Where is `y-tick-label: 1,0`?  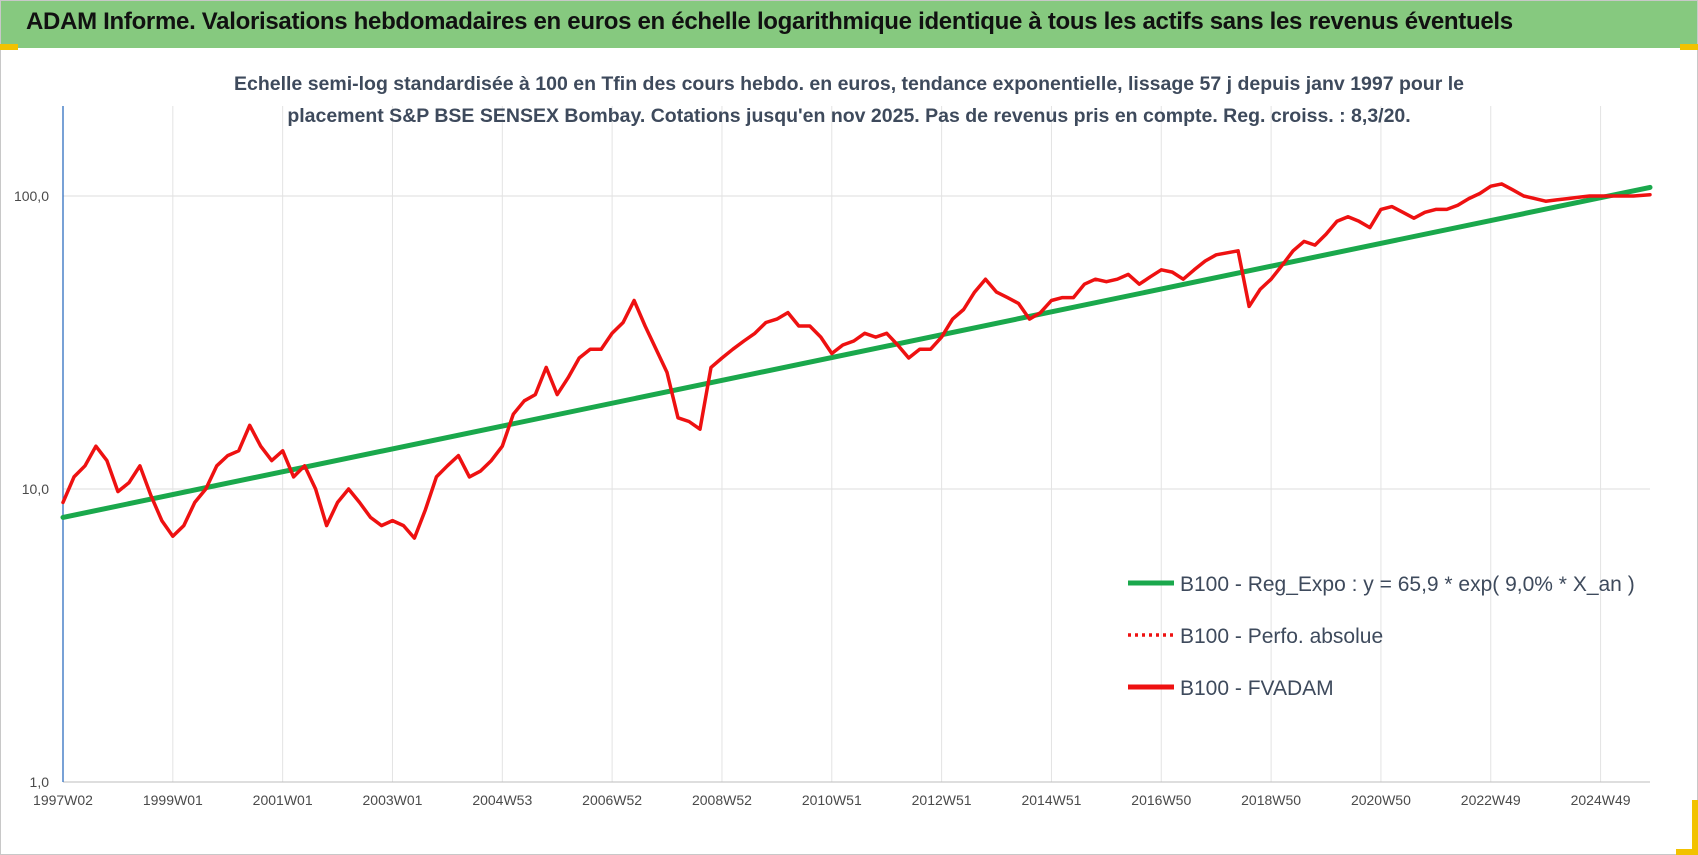
y-tick-label: 1,0 is located at coordinates (40, 782).